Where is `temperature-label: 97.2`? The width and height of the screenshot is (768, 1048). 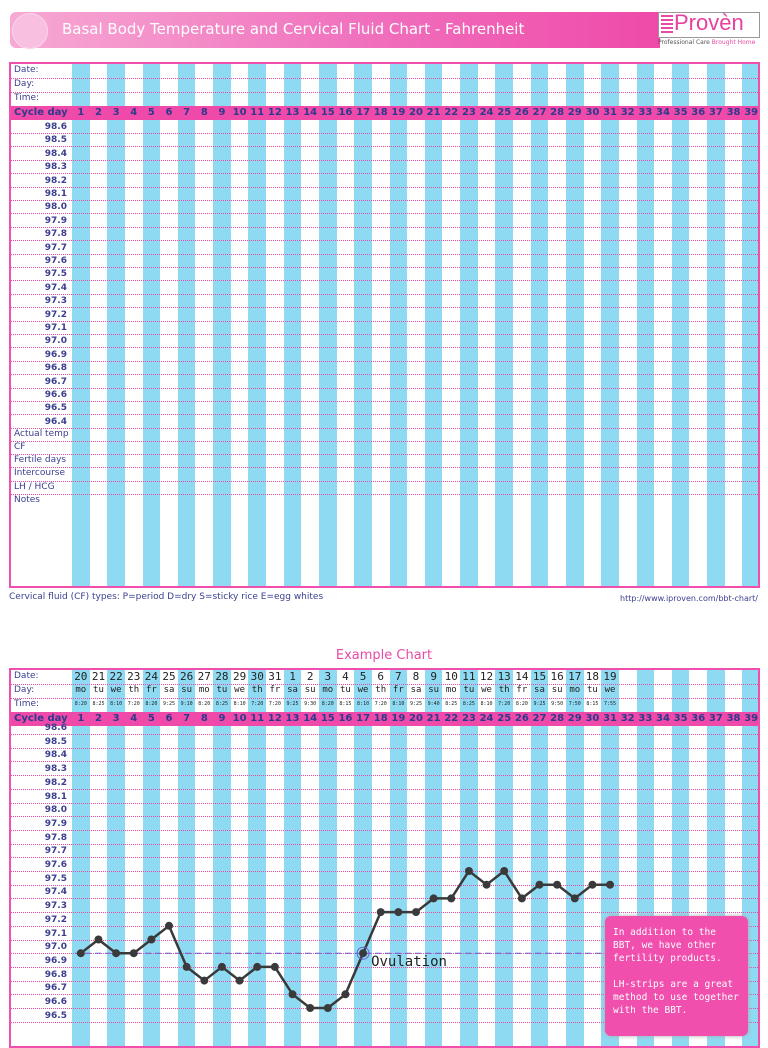 temperature-label: 97.2 is located at coordinates (55, 314).